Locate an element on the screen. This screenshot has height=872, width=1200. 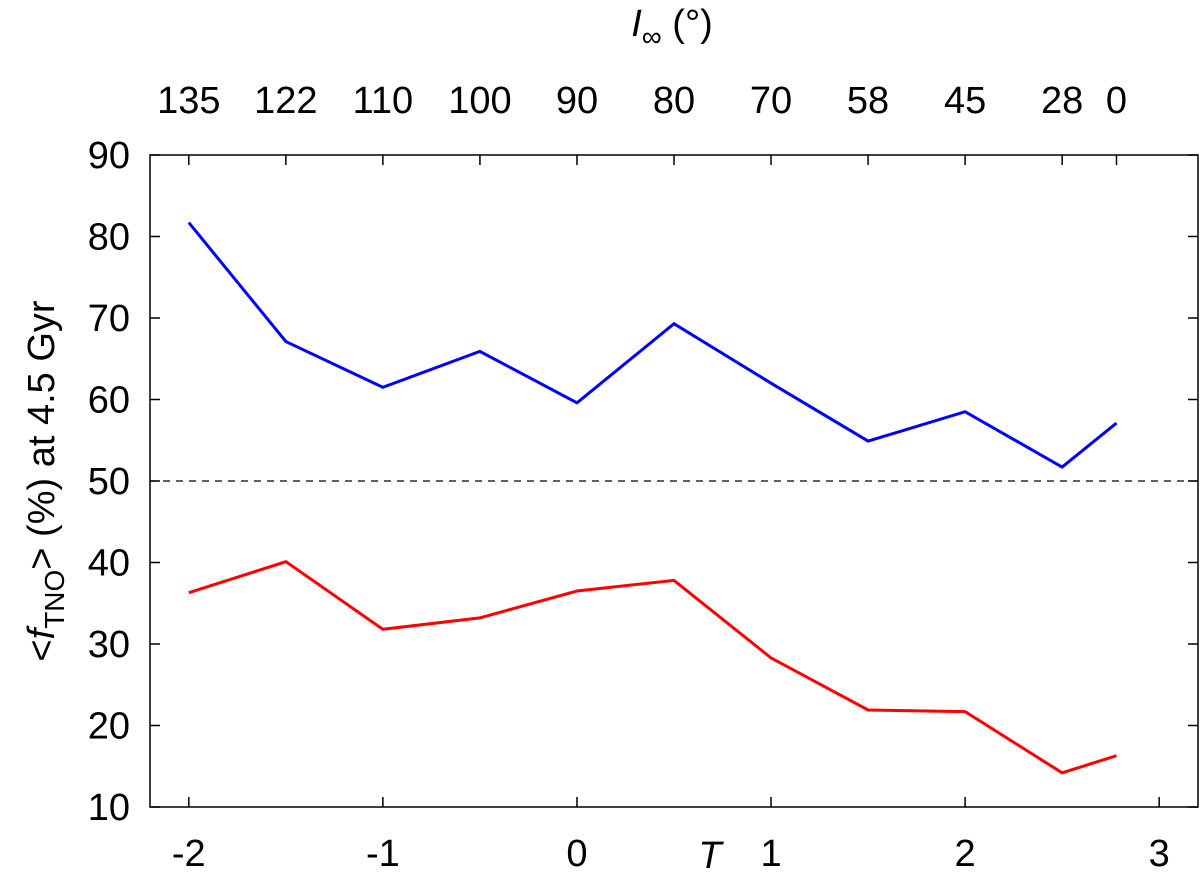
top-tick-label: 135 is located at coordinates (188, 101).